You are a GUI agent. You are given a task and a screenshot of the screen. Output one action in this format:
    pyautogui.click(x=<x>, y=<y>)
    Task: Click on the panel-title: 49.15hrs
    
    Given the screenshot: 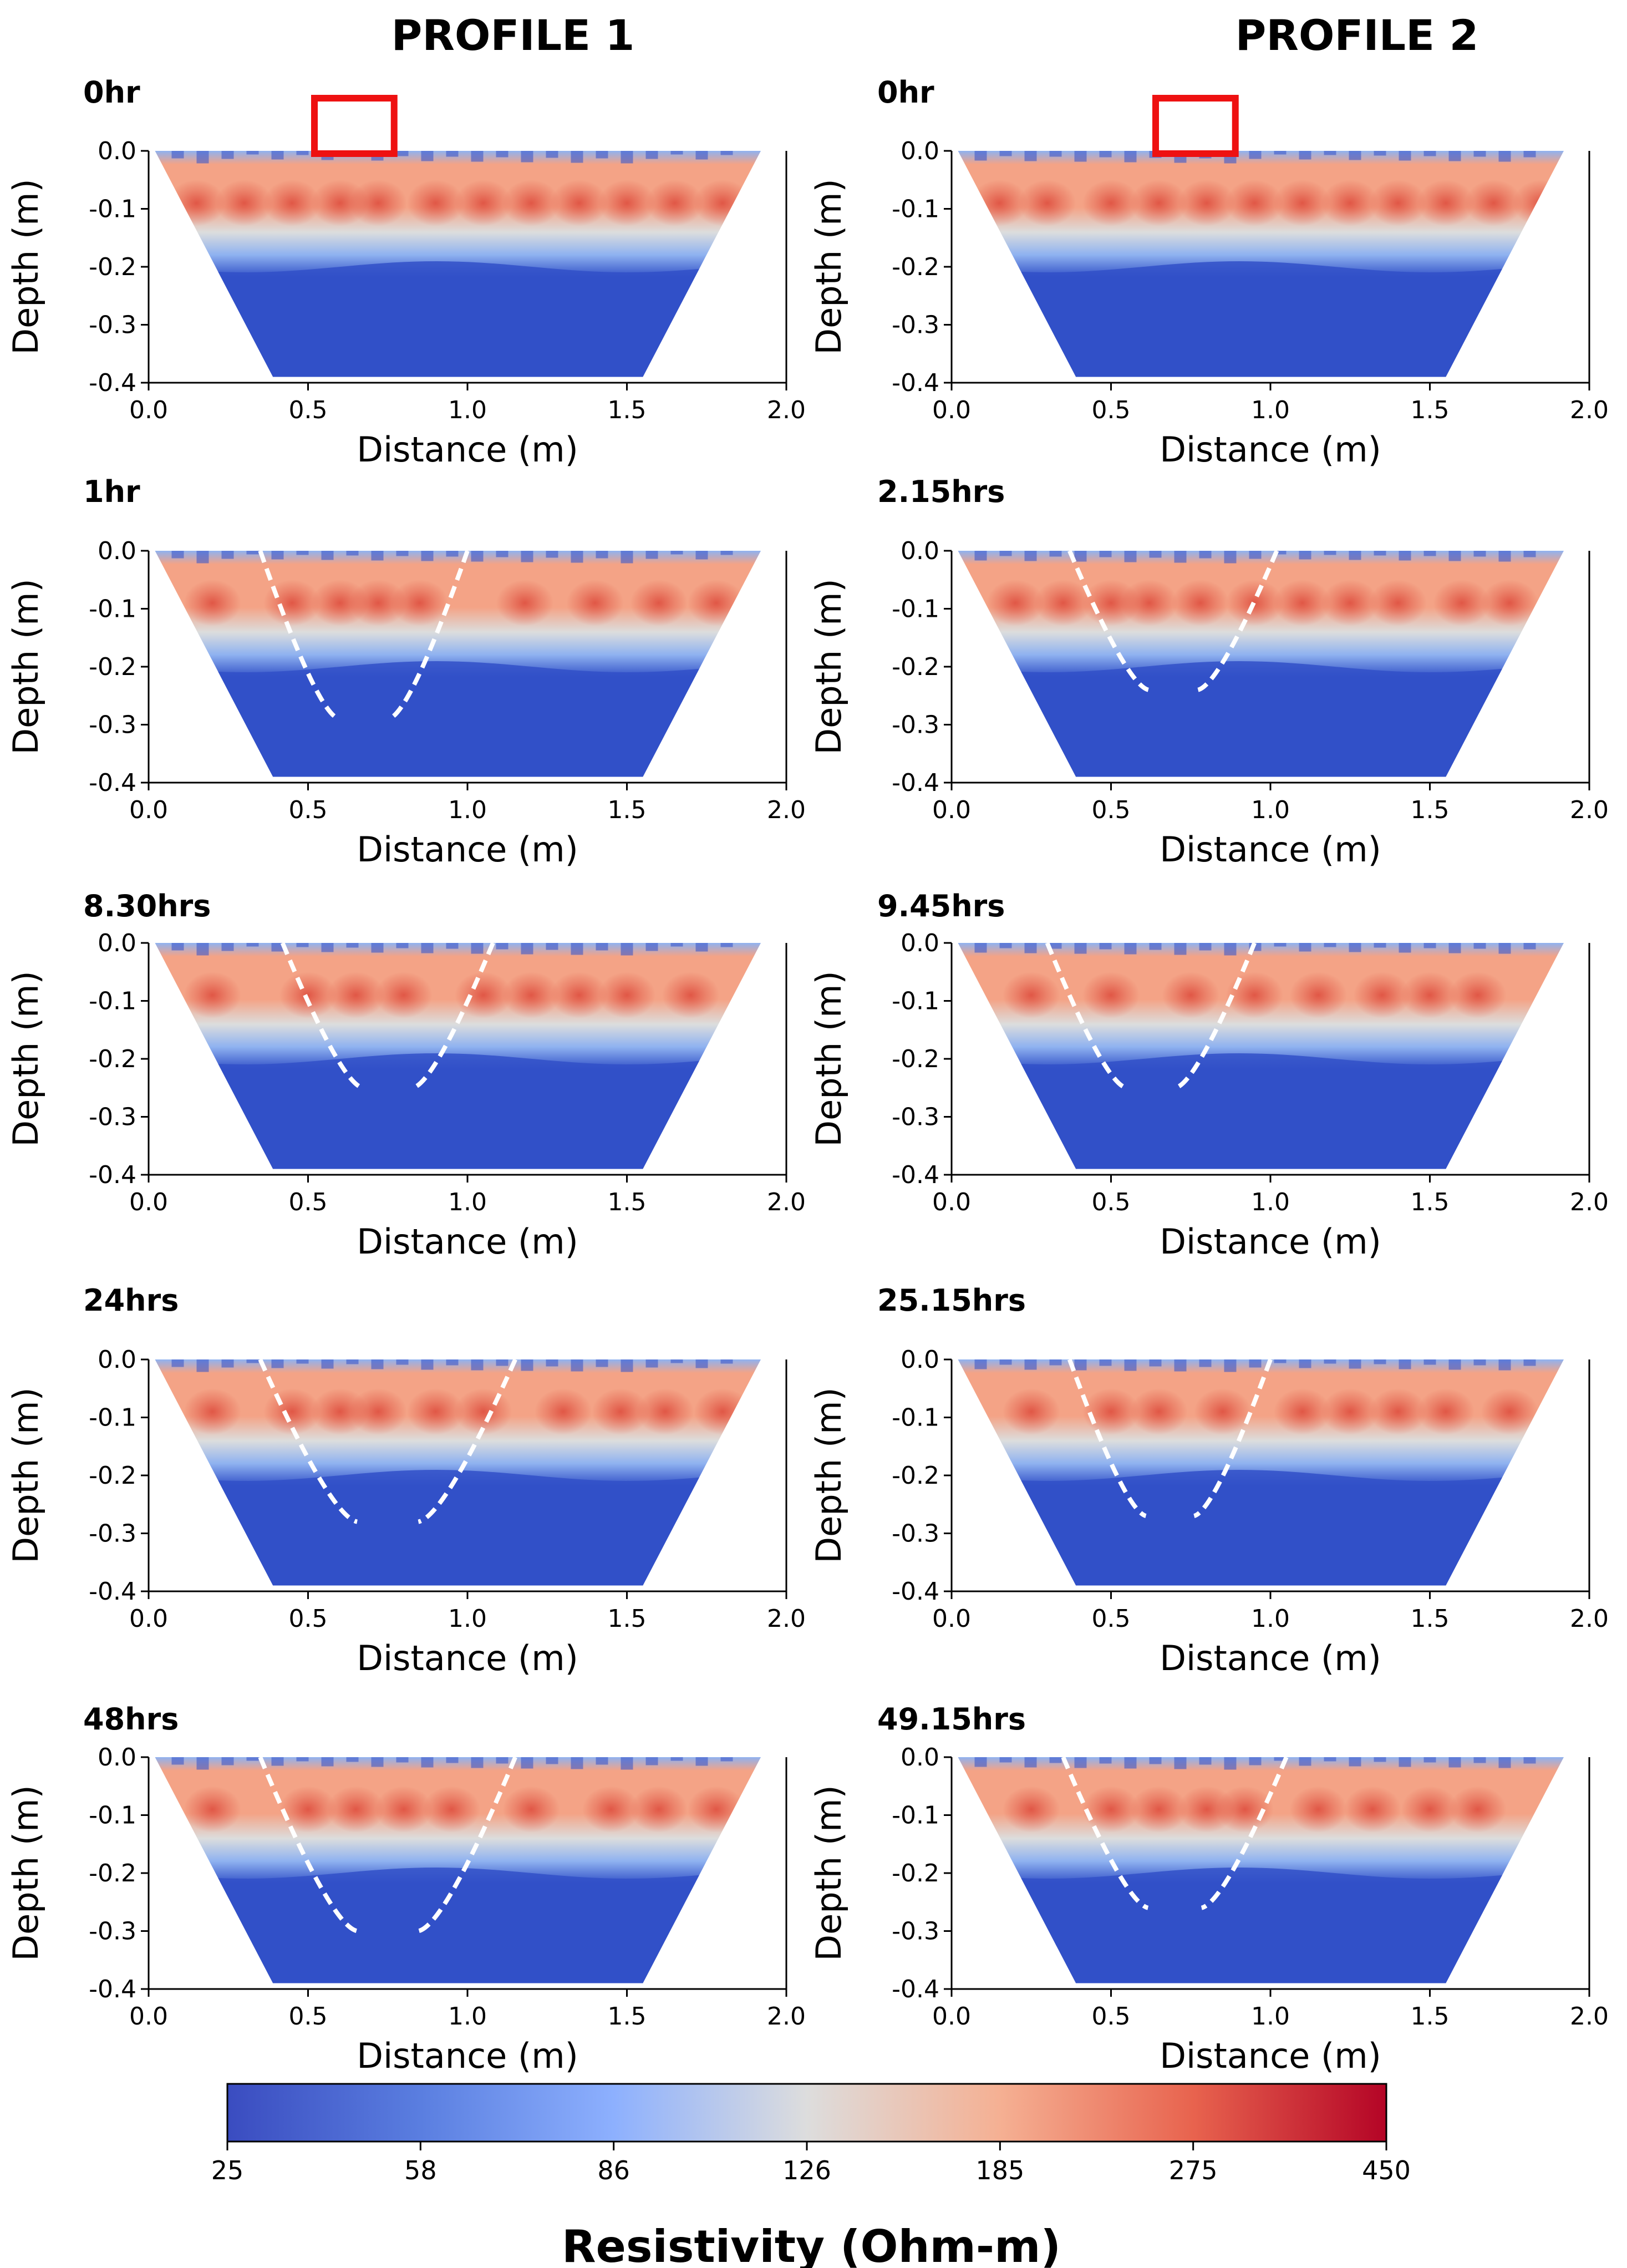 What is the action you would take?
    pyautogui.click(x=951, y=1720)
    